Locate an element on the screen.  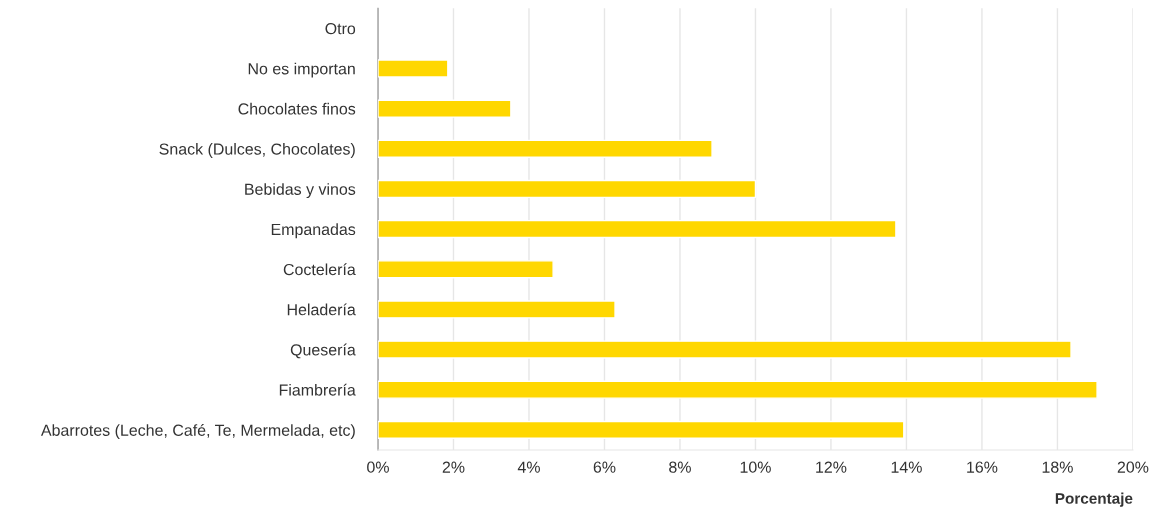
x-tick-label: 18% is located at coordinates (1057, 467).